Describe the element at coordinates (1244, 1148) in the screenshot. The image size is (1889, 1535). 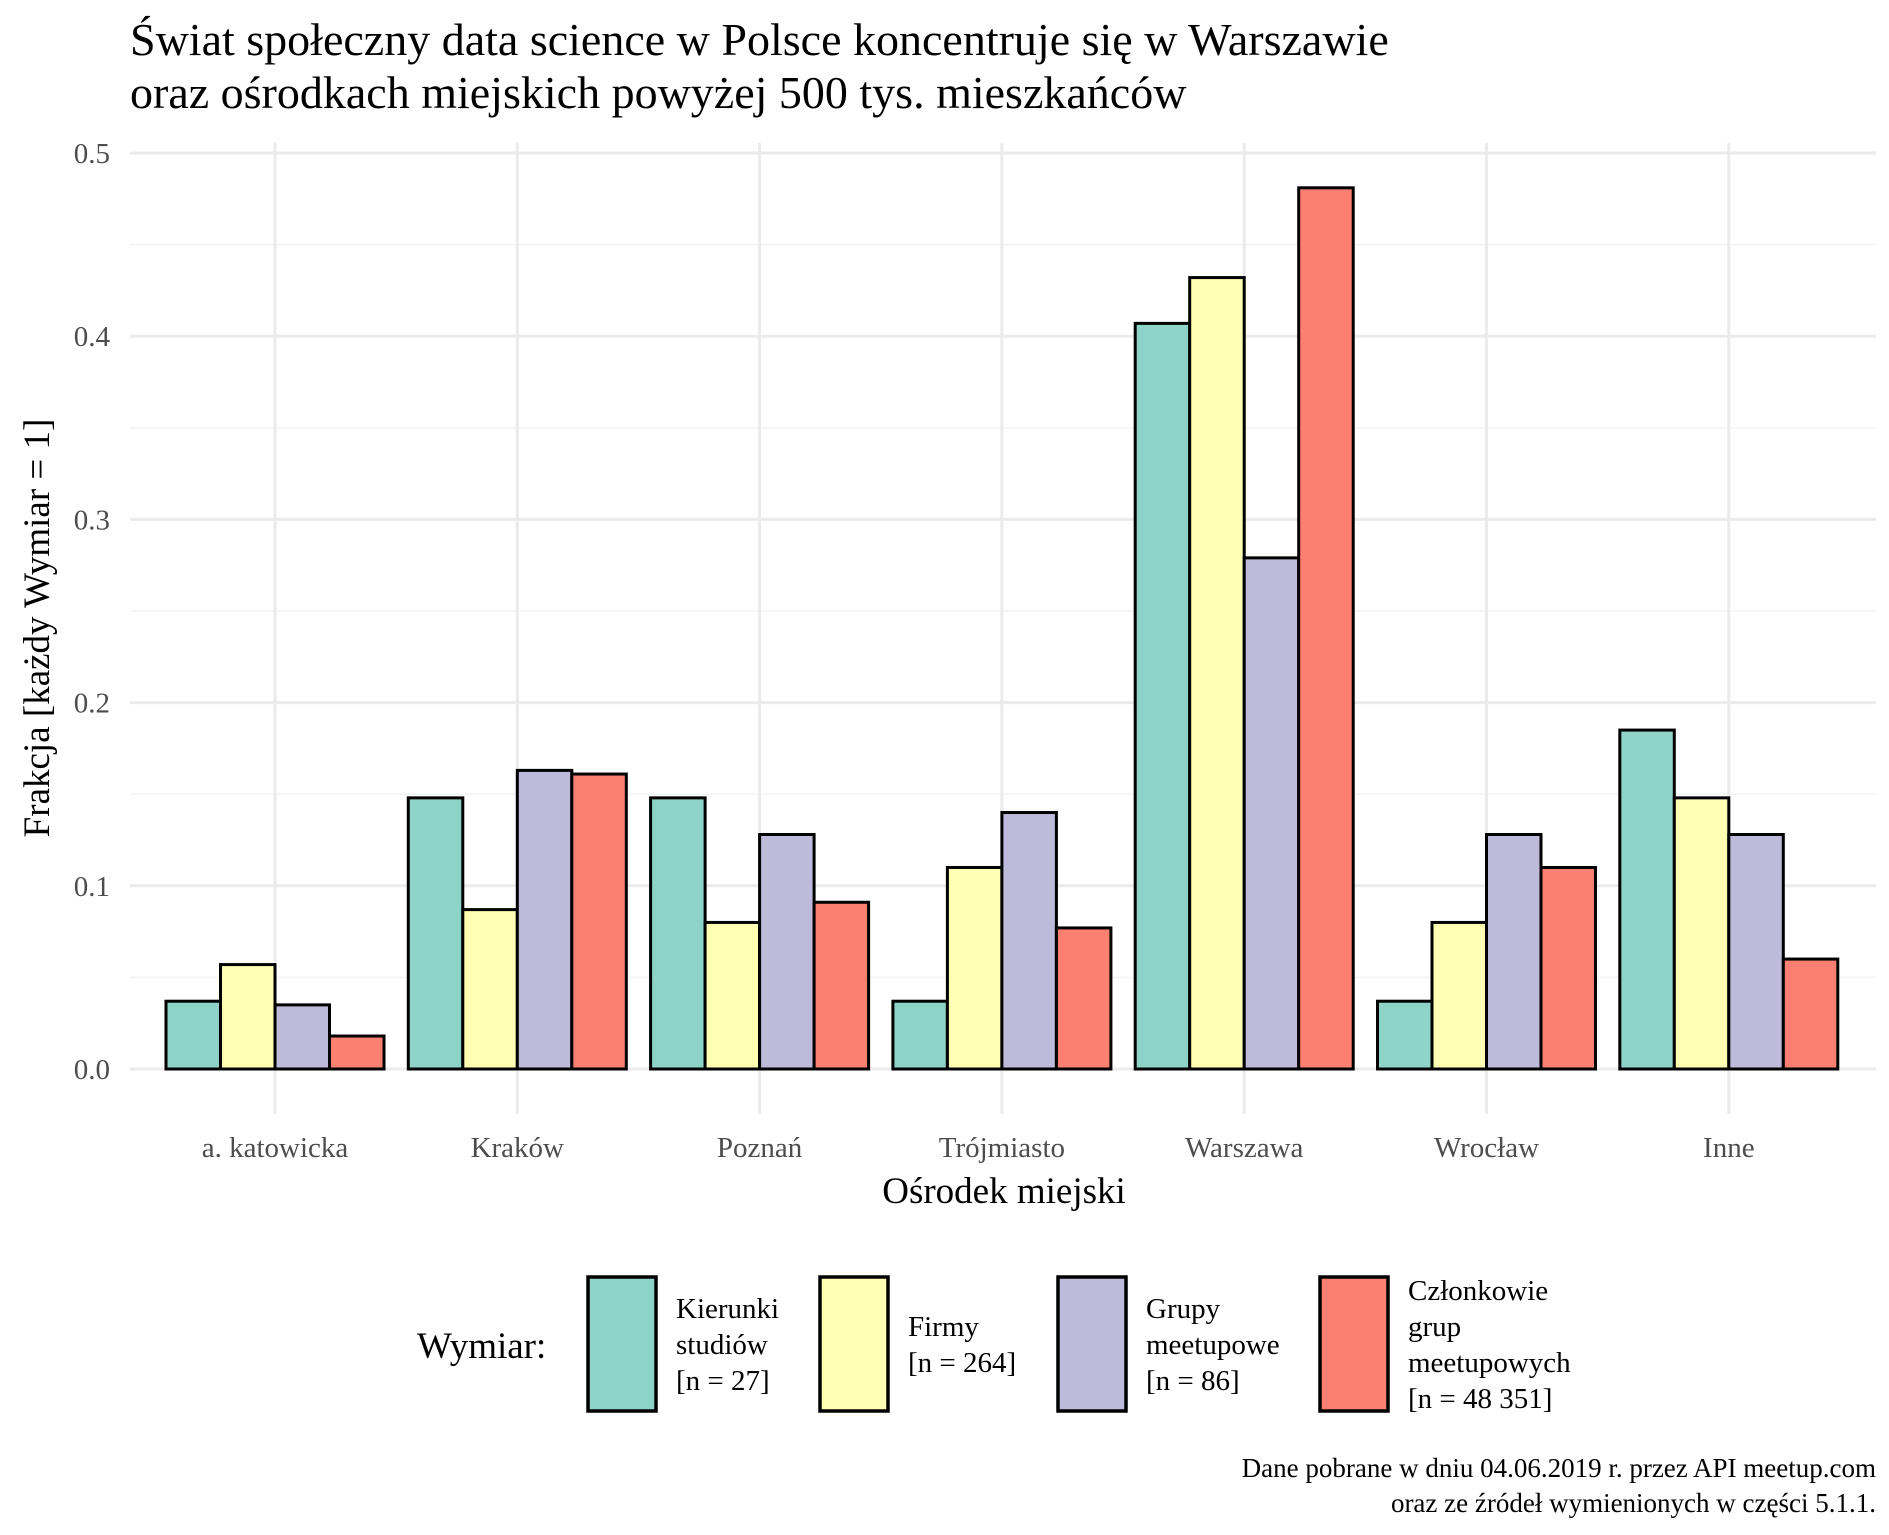
I see `x-tick-label: Warszawa` at that location.